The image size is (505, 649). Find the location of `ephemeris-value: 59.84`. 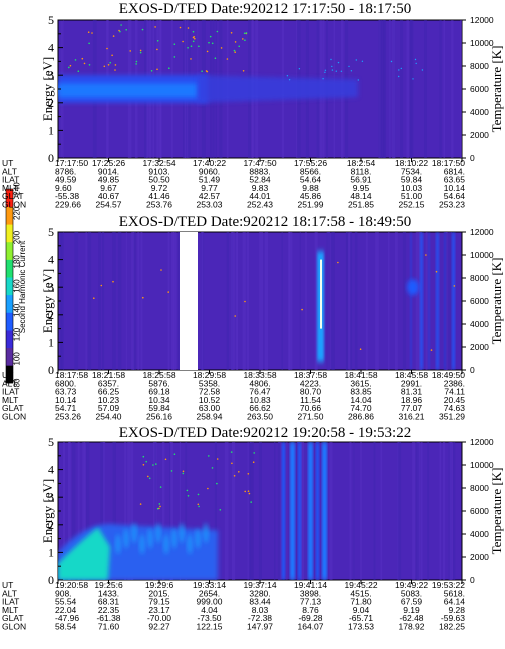

ephemeris-value: 59.84 is located at coordinates (159, 408).